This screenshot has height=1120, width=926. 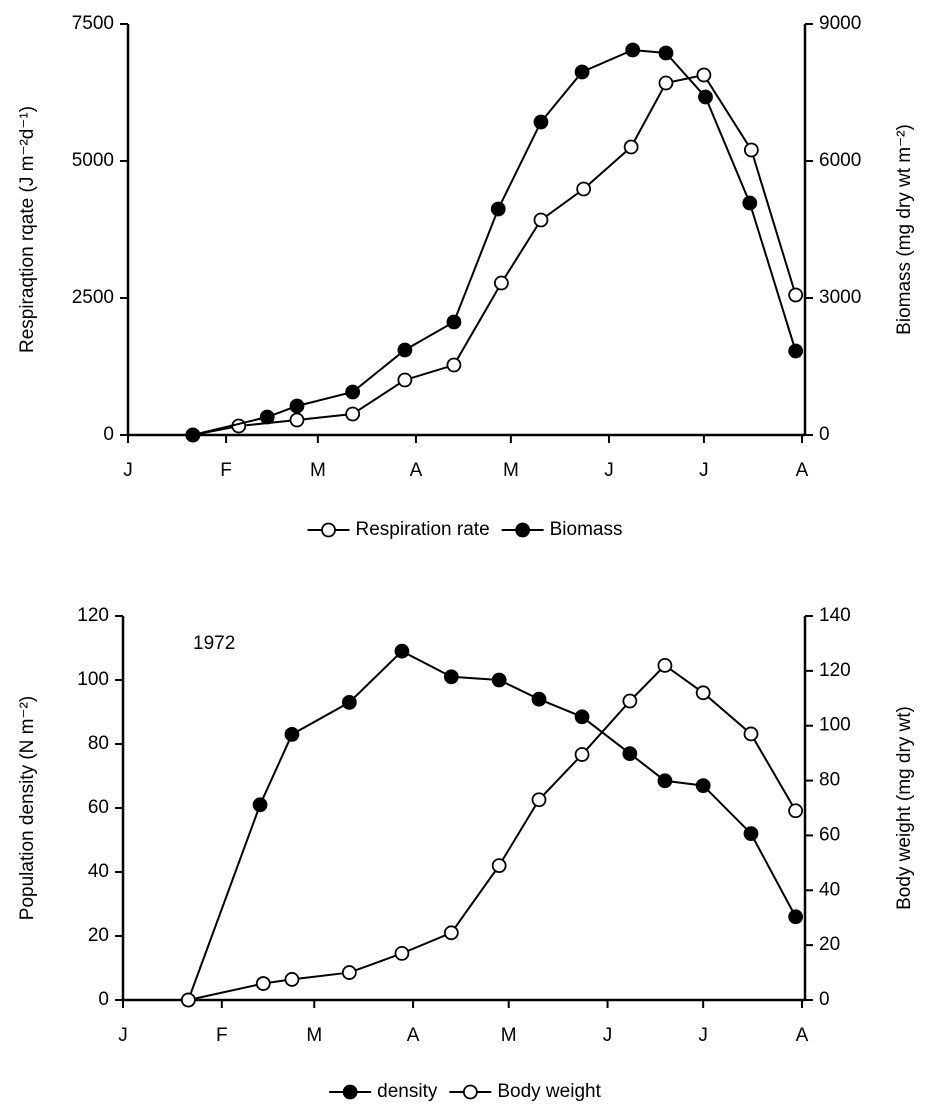 I want to click on y-tick-label: 40, so click(x=98, y=871).